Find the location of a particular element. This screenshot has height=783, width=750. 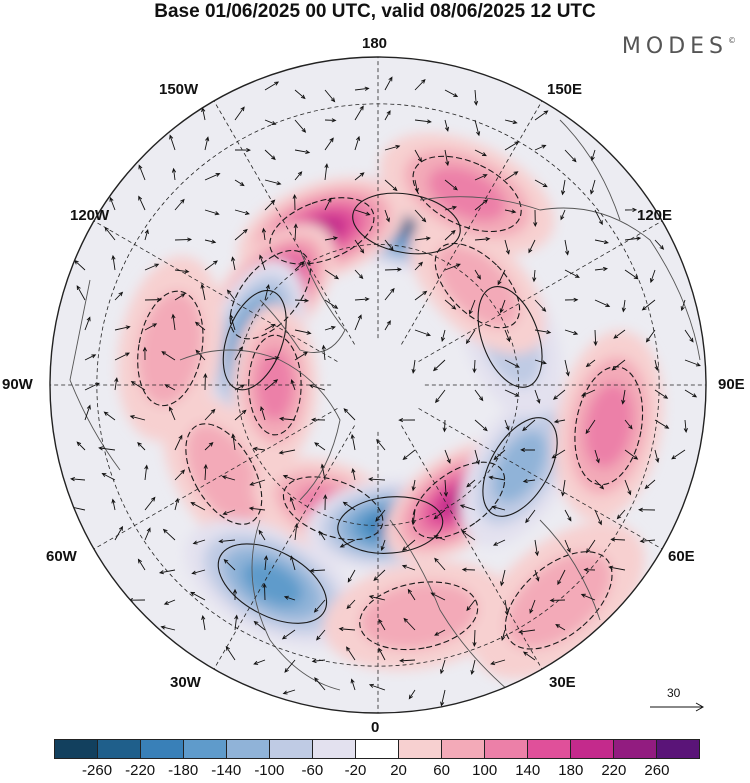

colorbar-tick-label: 100 is located at coordinates (485, 770).